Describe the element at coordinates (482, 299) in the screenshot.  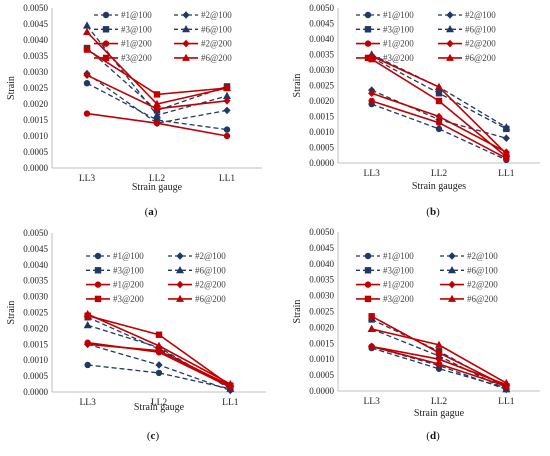
I see `legend-label: #6@200` at that location.